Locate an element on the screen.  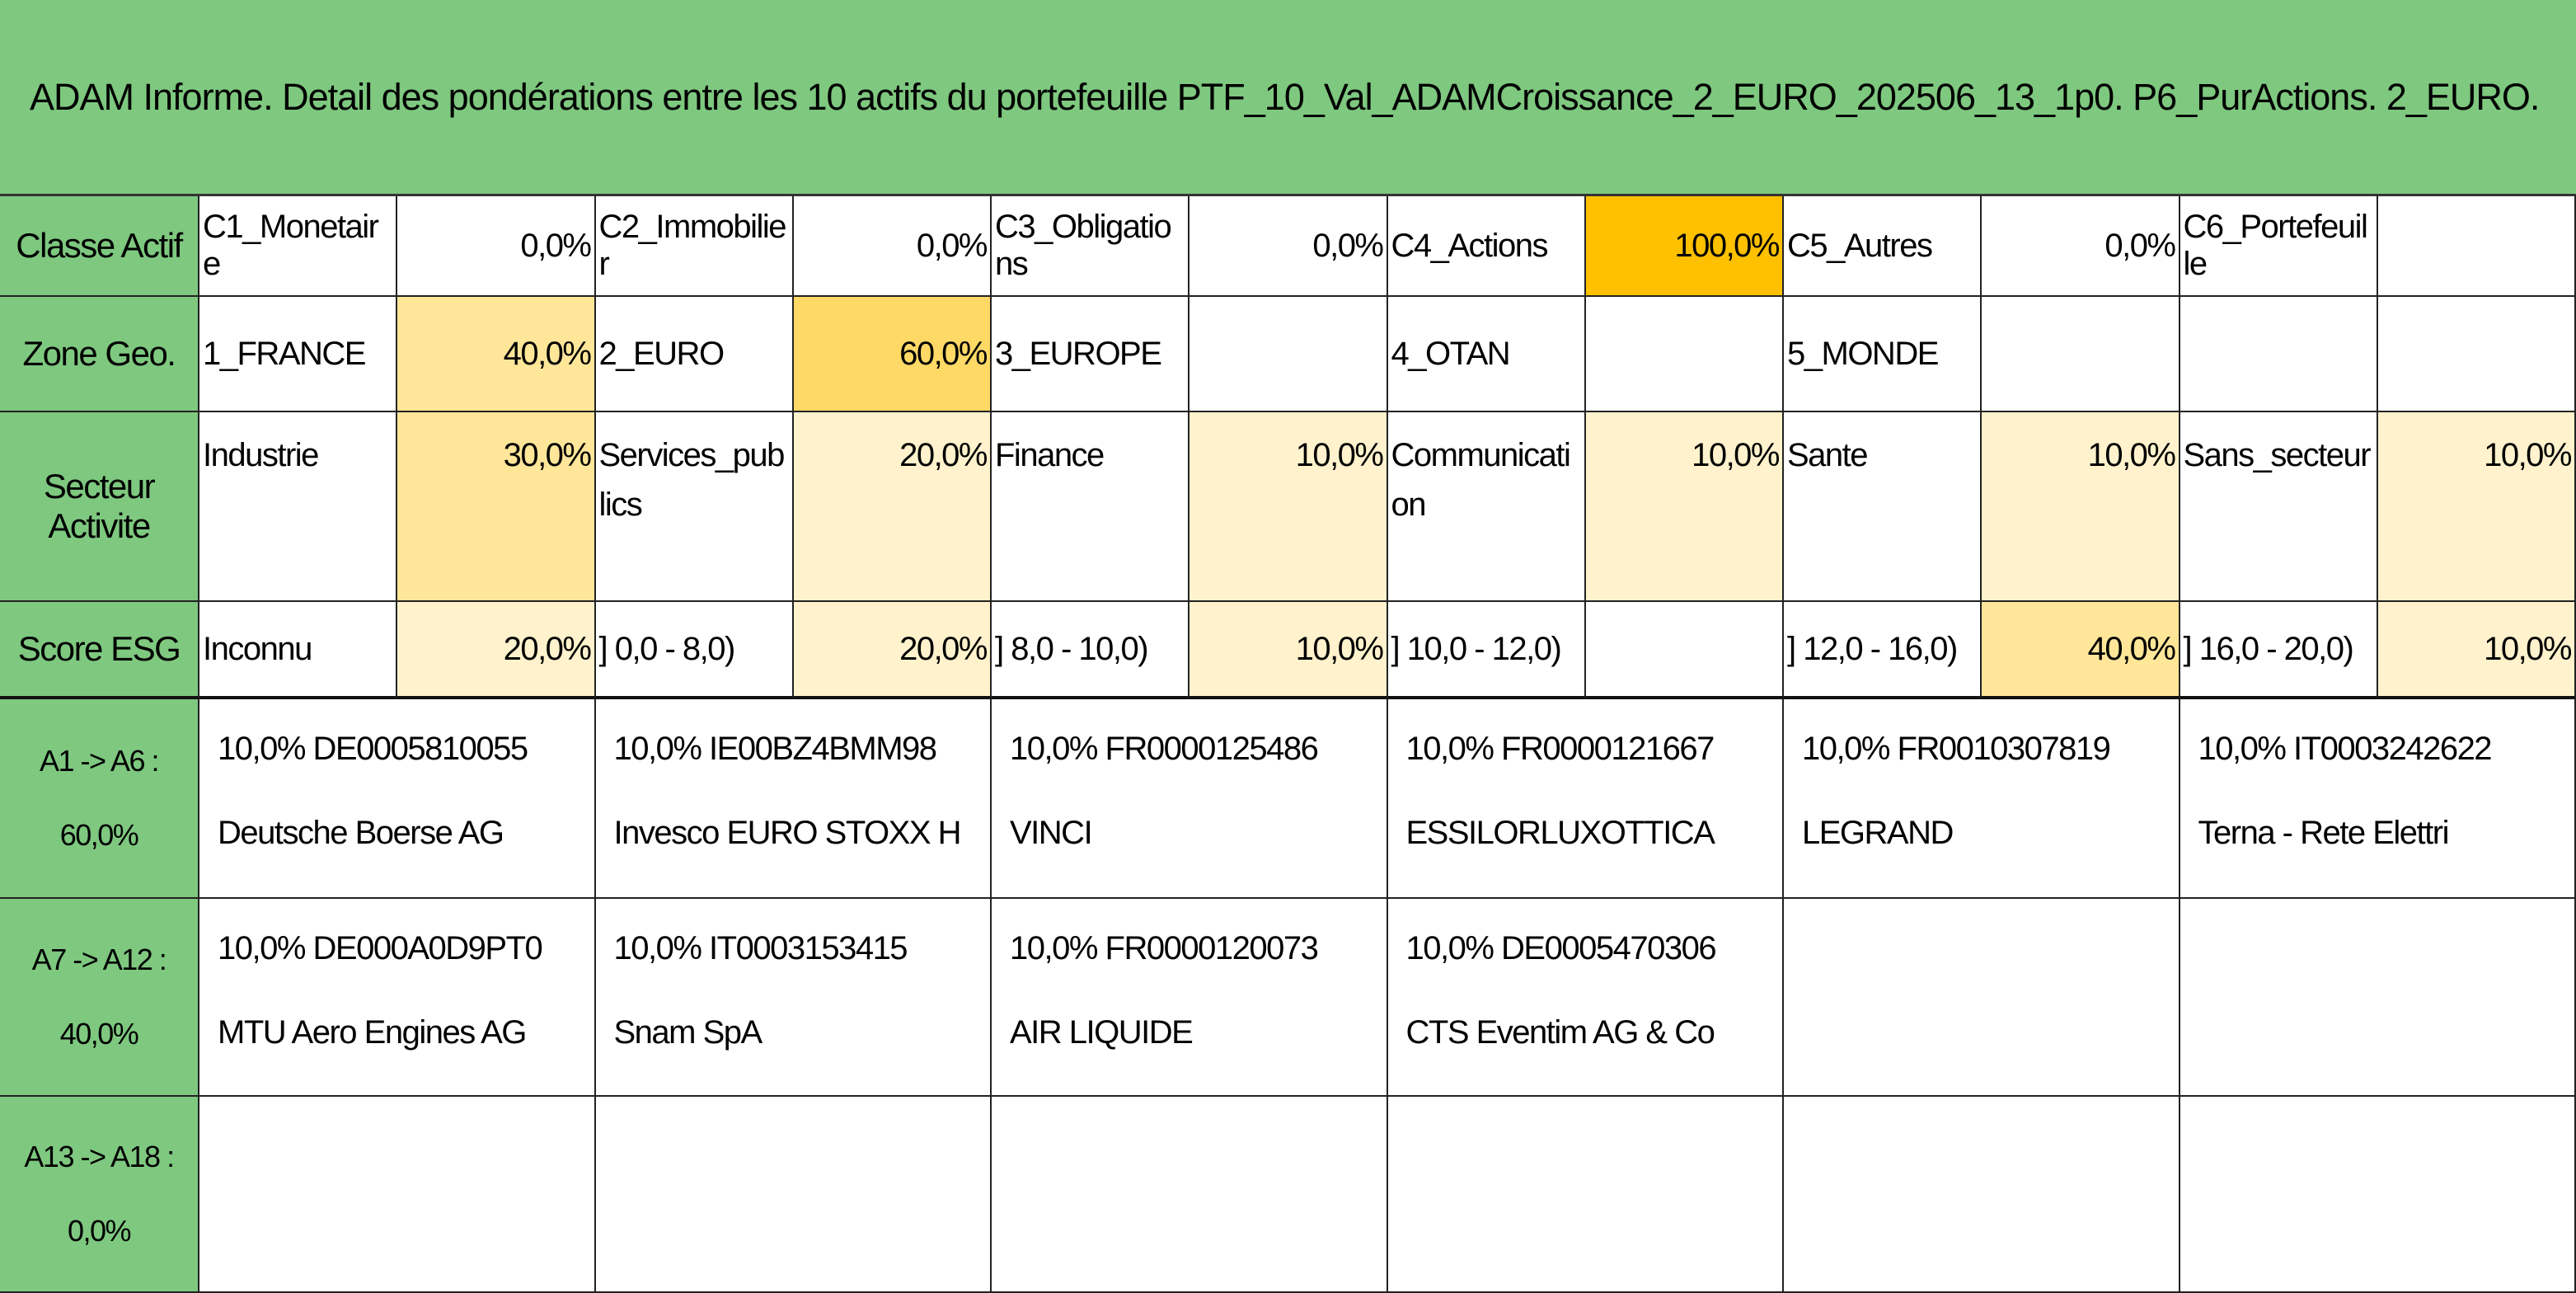
category-name: ] 10,0 - 12,0) is located at coordinates (1486, 651).